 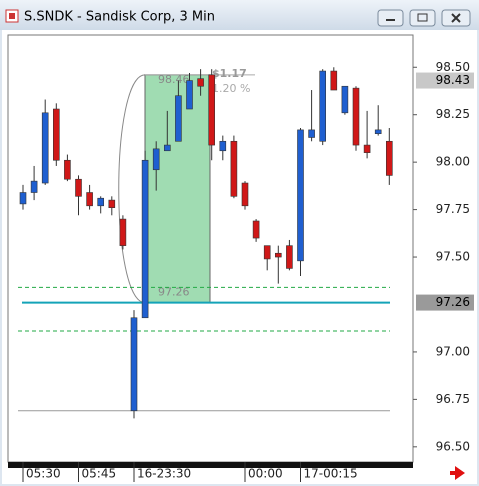 I want to click on measure-high-label: 98.46, so click(x=174, y=79).